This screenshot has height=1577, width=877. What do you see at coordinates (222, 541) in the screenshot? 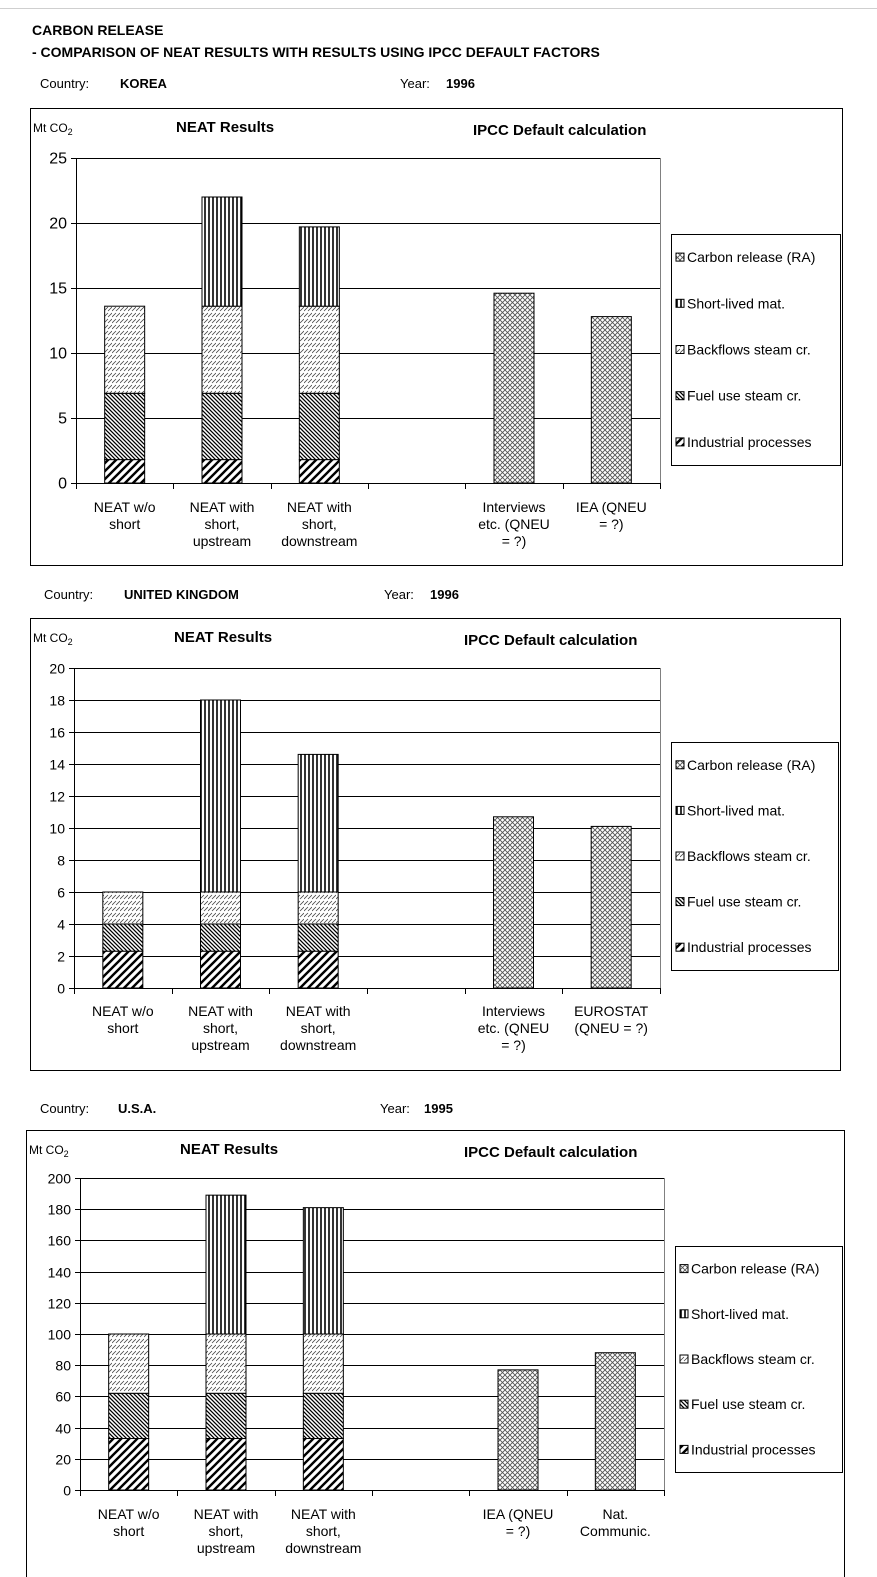
I see `x-category-label: upstream` at bounding box center [222, 541].